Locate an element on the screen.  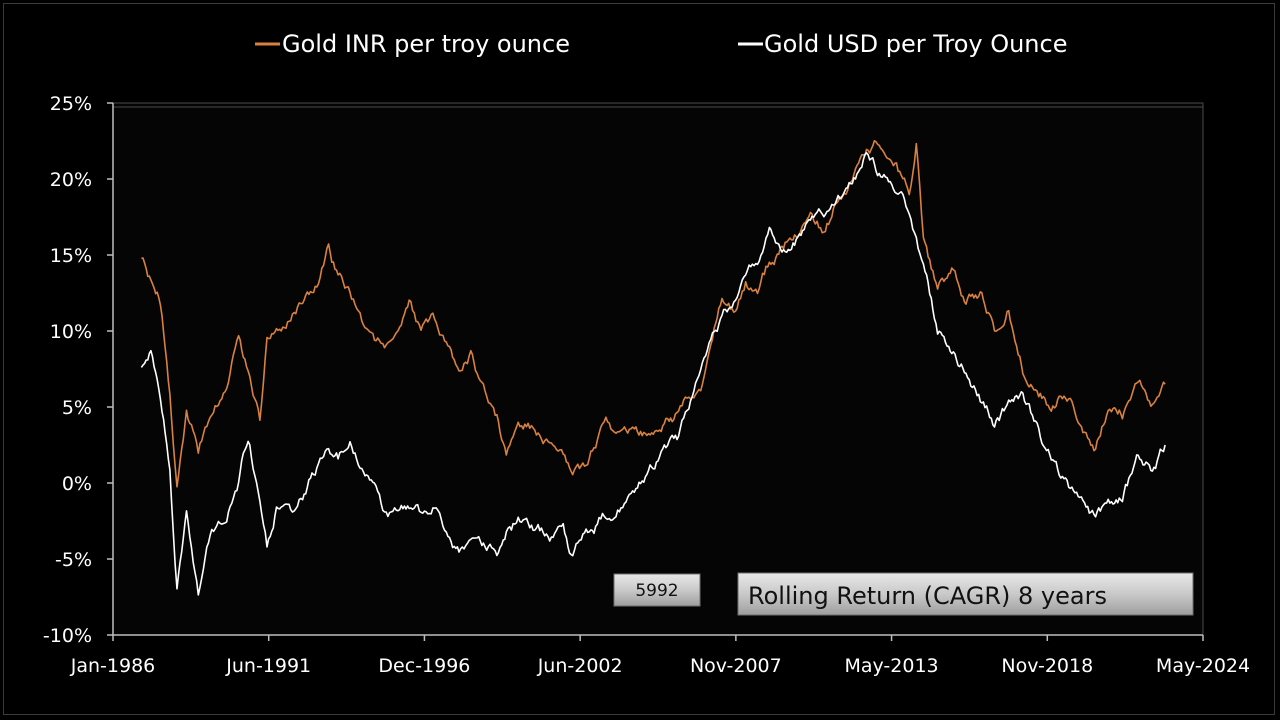
y-tick-label: -10% is located at coordinates (67, 636).